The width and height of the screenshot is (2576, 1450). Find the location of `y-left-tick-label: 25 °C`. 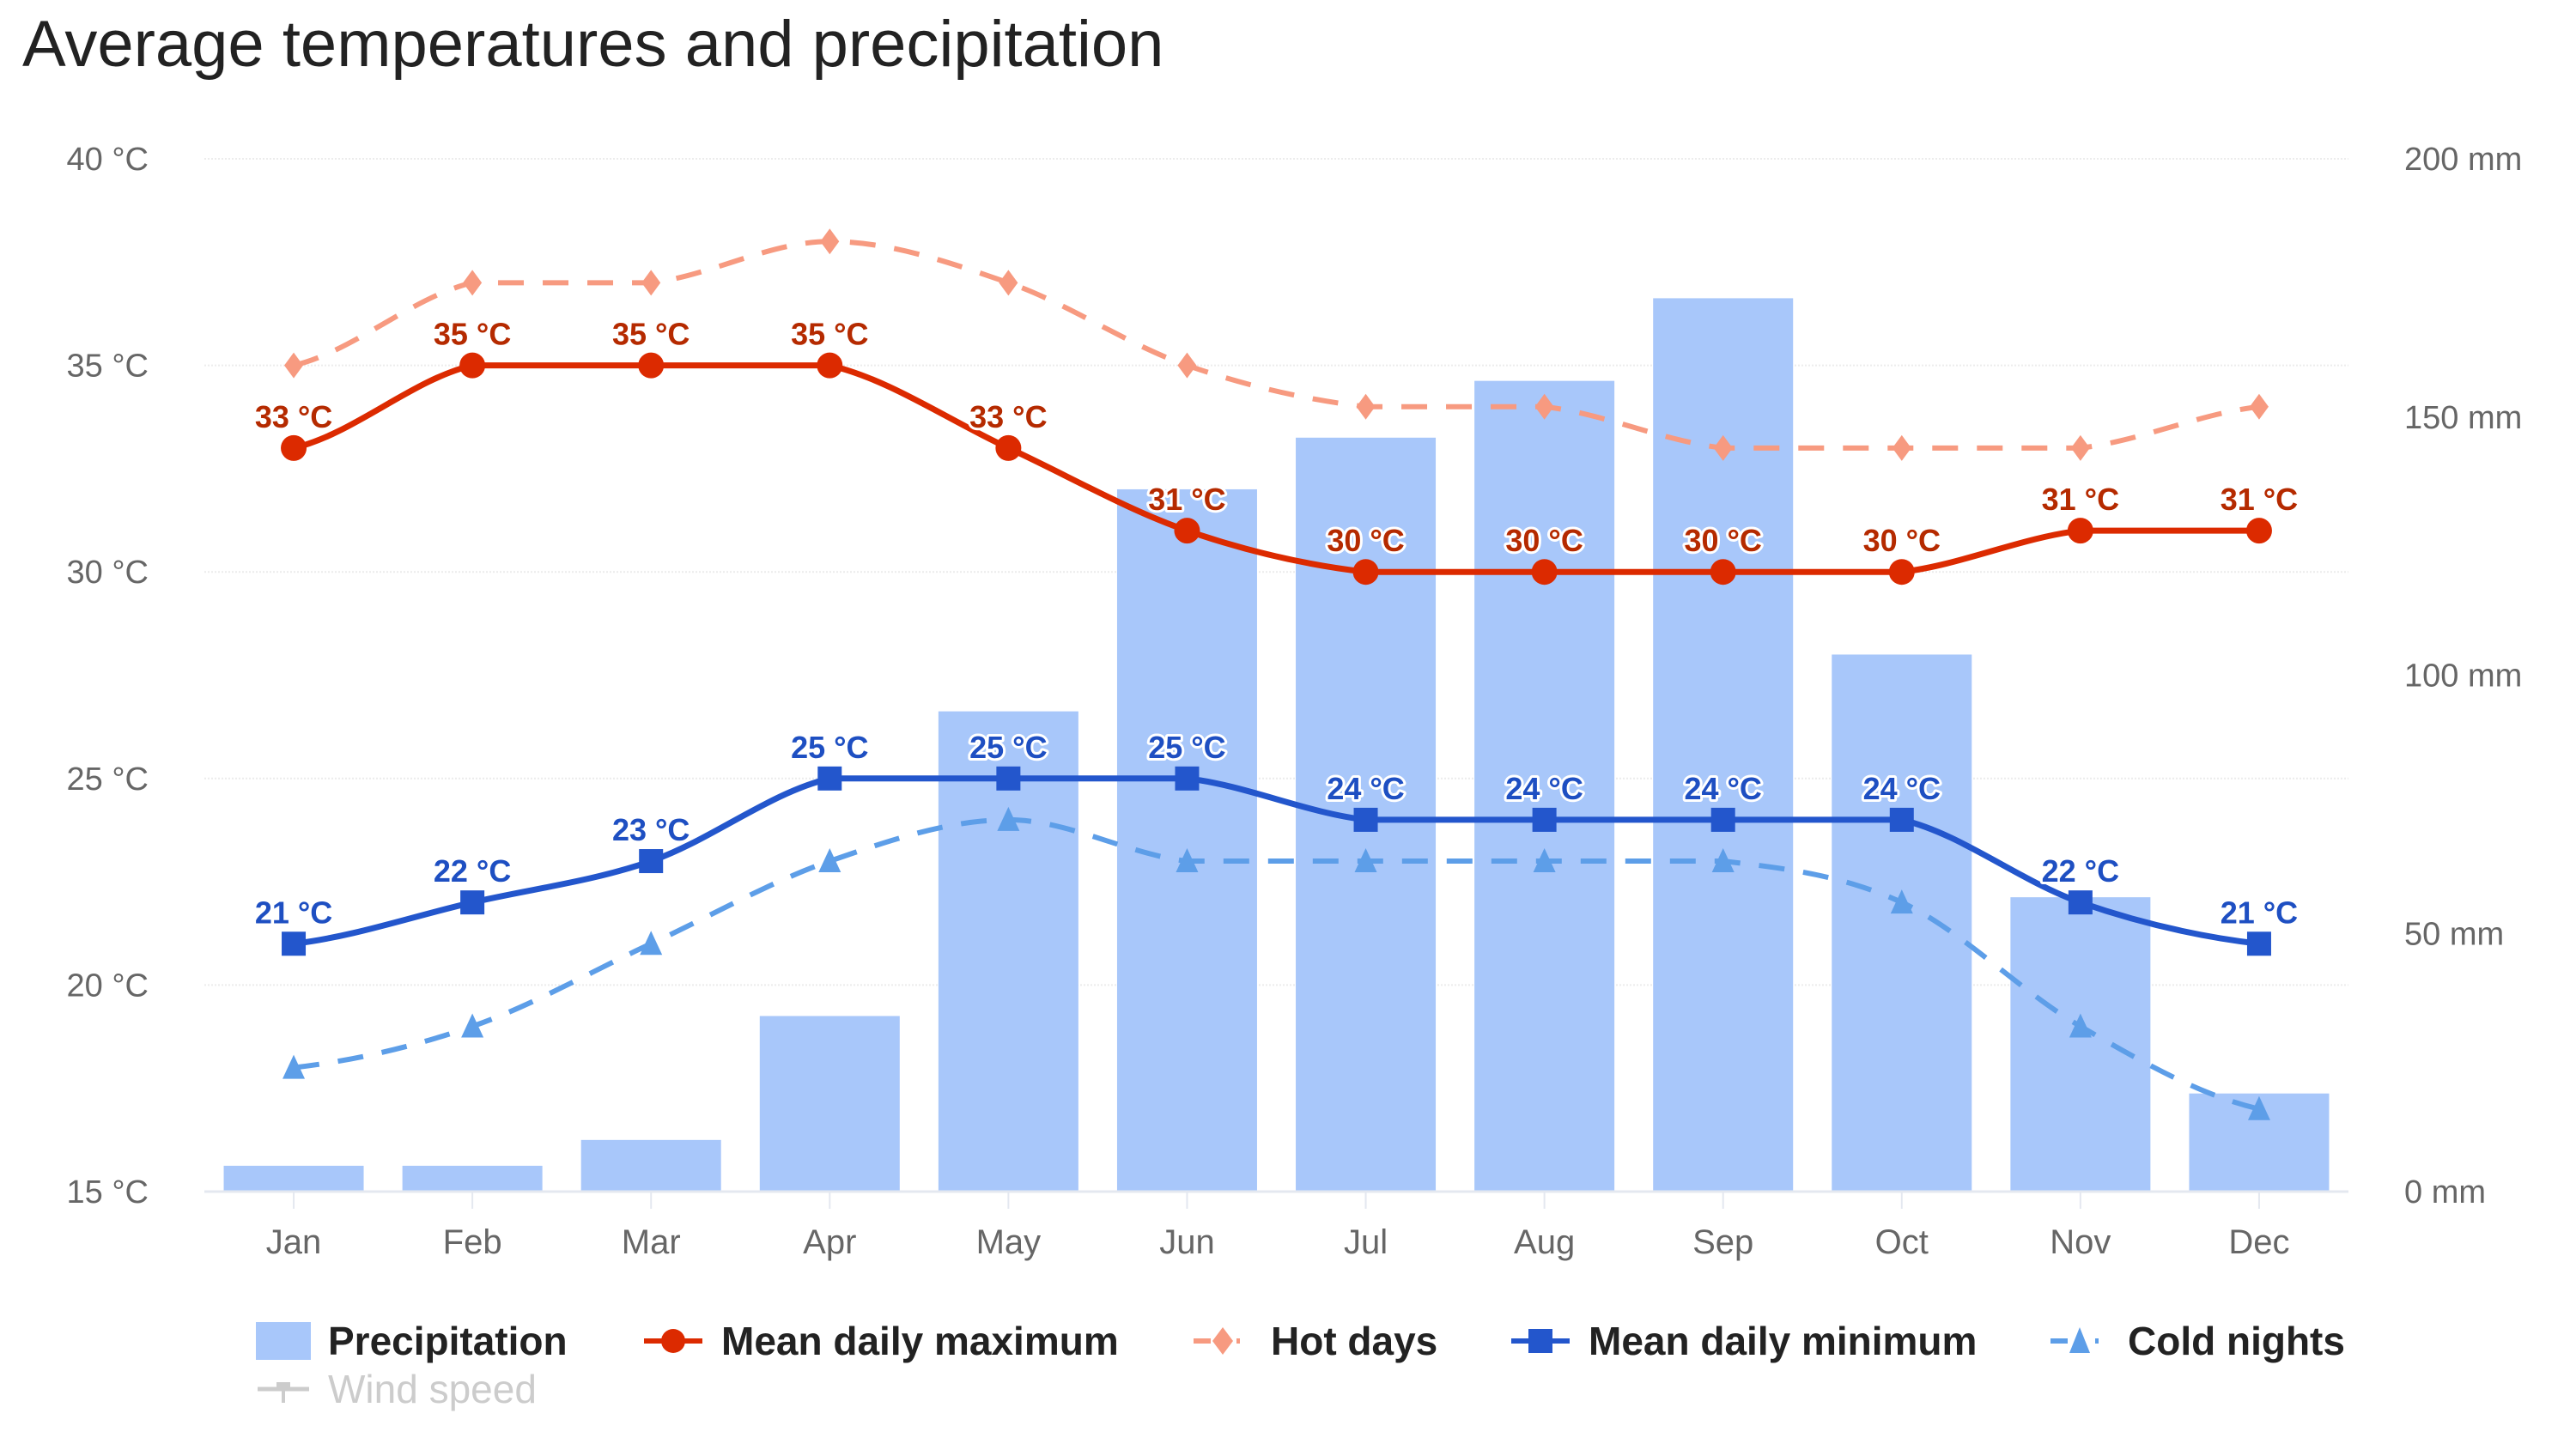

y-left-tick-label: 25 °C is located at coordinates (108, 780).